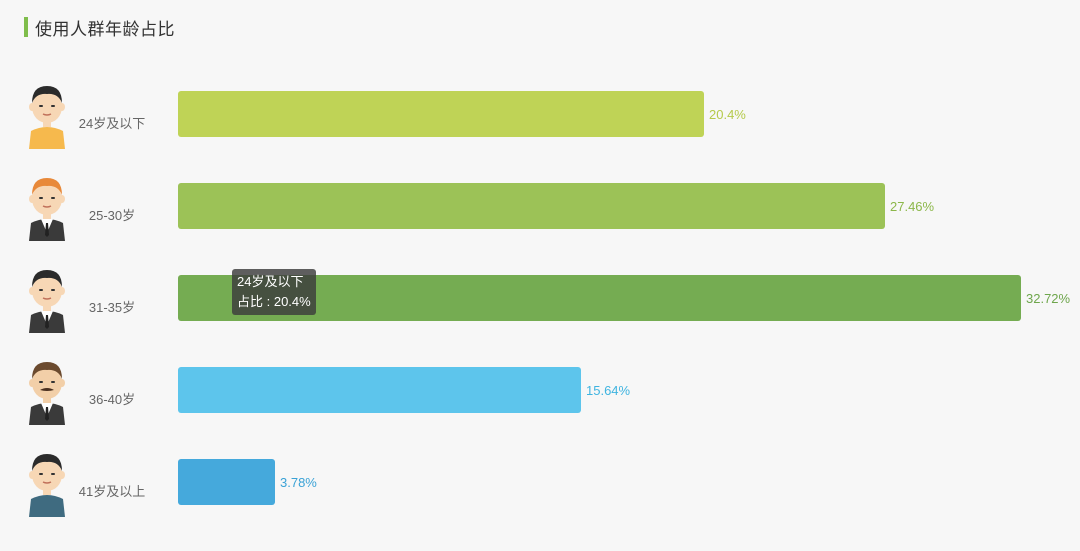  What do you see at coordinates (112, 307) in the screenshot?
I see `category-label: 31-35岁` at bounding box center [112, 307].